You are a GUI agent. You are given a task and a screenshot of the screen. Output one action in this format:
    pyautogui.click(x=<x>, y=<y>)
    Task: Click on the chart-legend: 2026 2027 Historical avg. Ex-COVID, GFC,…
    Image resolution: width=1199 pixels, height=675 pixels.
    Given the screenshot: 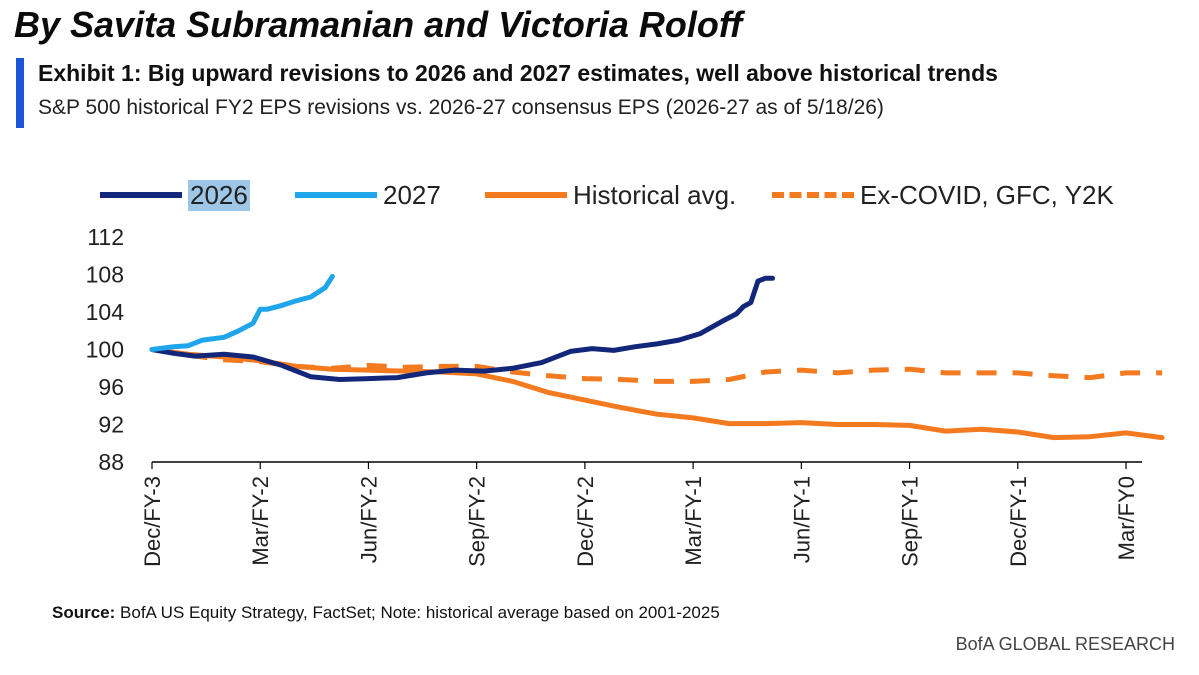 What is the action you would take?
    pyautogui.click(x=630, y=195)
    